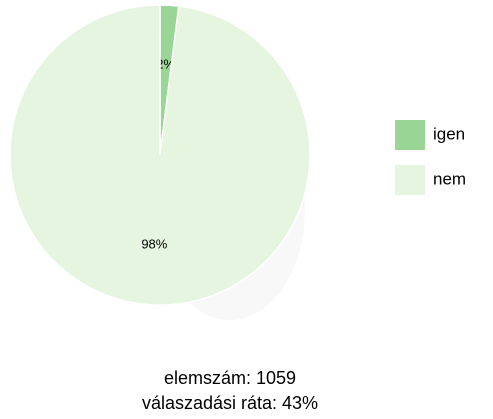 The width and height of the screenshot is (493, 419). What do you see at coordinates (230, 403) in the screenshot?
I see `footer-line: válaszadási ráta: 43%` at bounding box center [230, 403].